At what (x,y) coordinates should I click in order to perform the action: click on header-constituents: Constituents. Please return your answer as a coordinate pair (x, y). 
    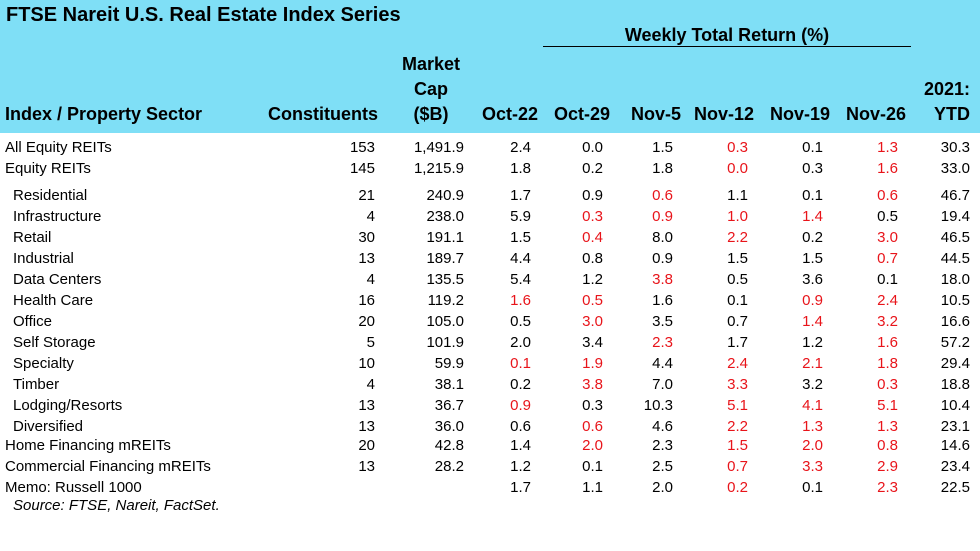
    Looking at the image, I should click on (323, 114).